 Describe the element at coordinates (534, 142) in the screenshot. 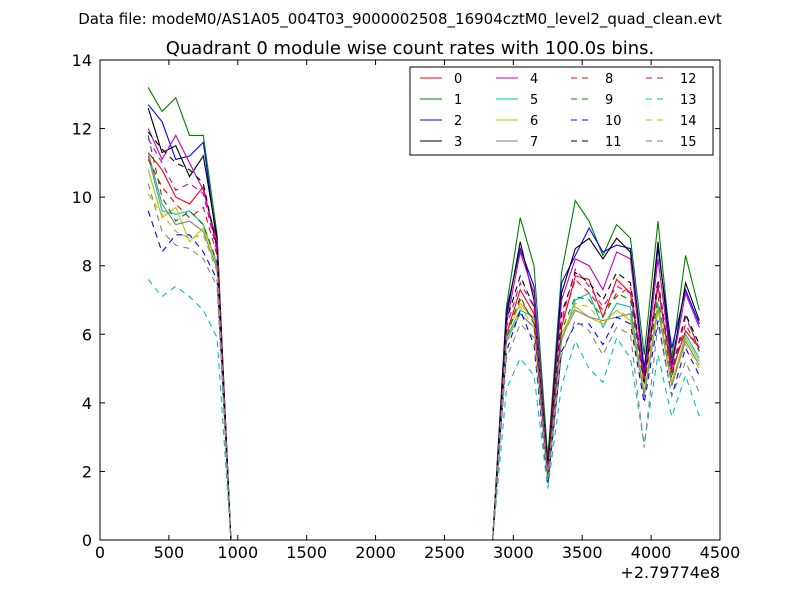

I see `legend-label-7: 7` at that location.